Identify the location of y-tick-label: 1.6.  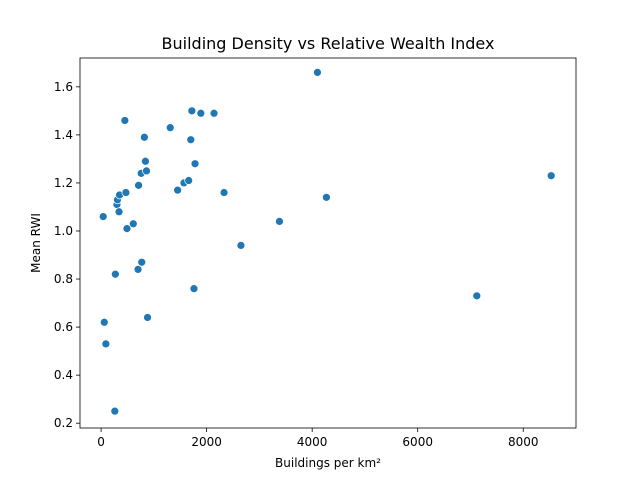
(63, 87).